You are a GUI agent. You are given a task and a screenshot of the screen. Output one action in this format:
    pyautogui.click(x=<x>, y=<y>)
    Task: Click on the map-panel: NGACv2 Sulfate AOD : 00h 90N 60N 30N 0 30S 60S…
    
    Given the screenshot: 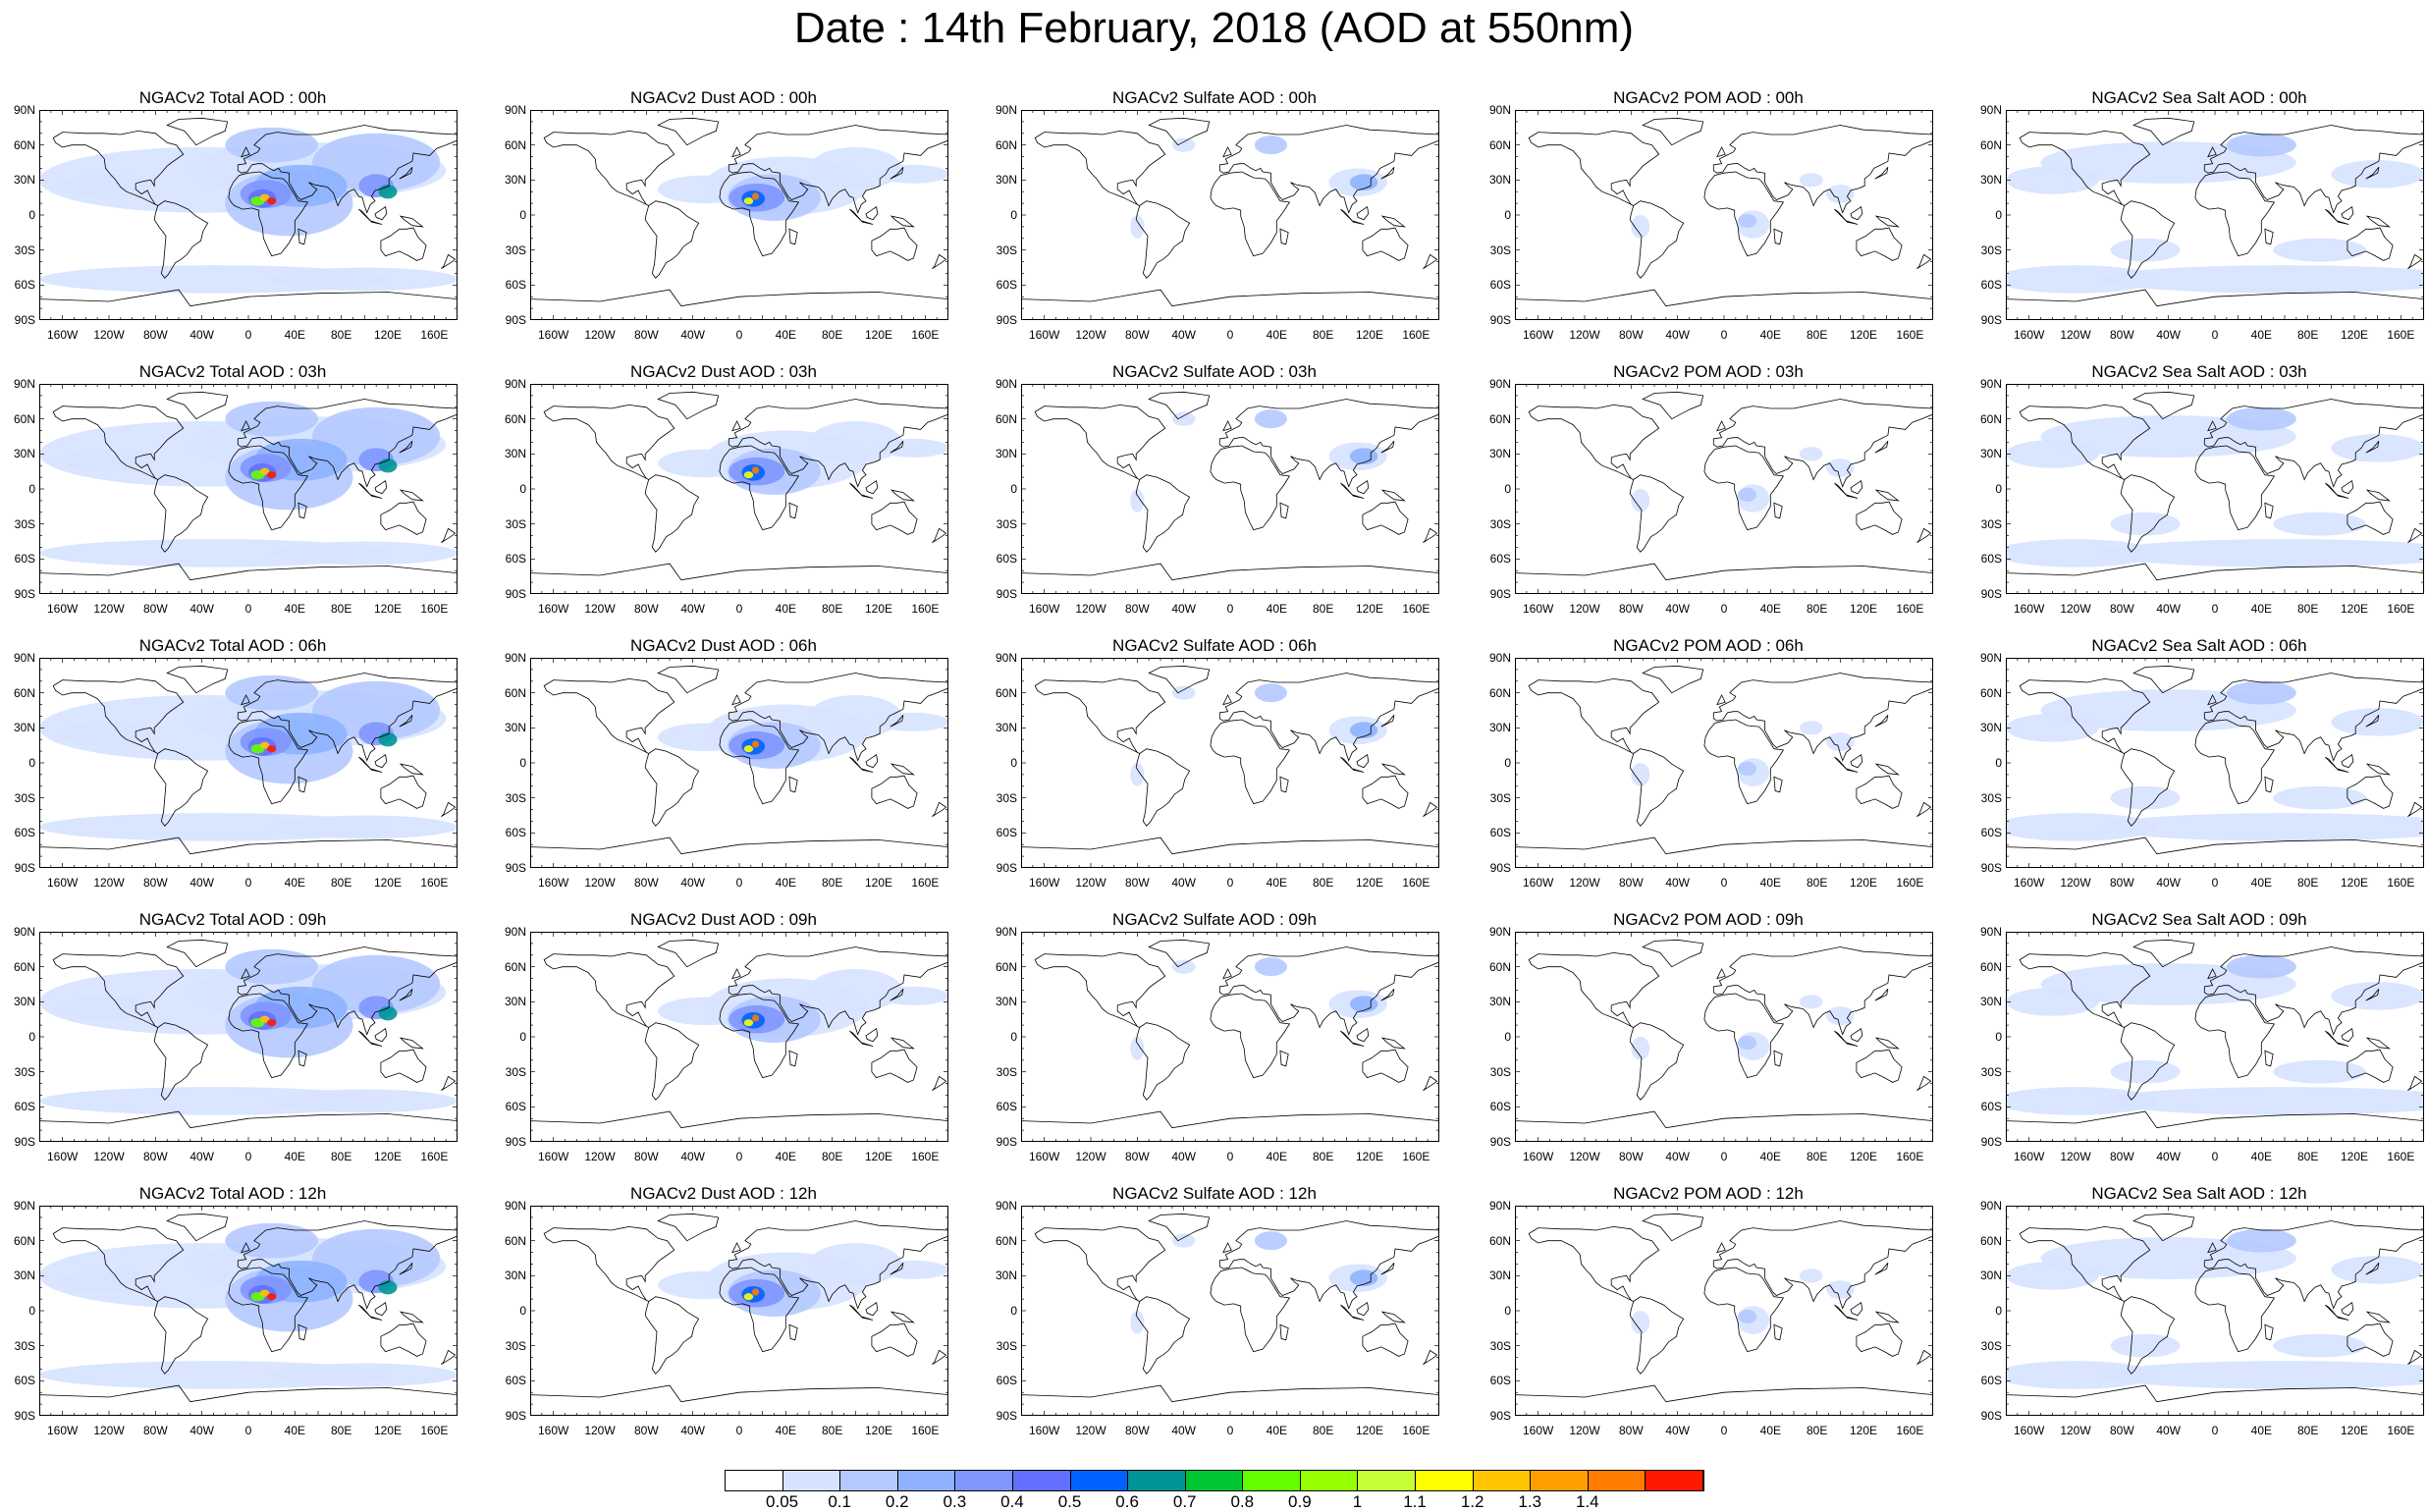 What is the action you would take?
    pyautogui.click(x=1214, y=224)
    